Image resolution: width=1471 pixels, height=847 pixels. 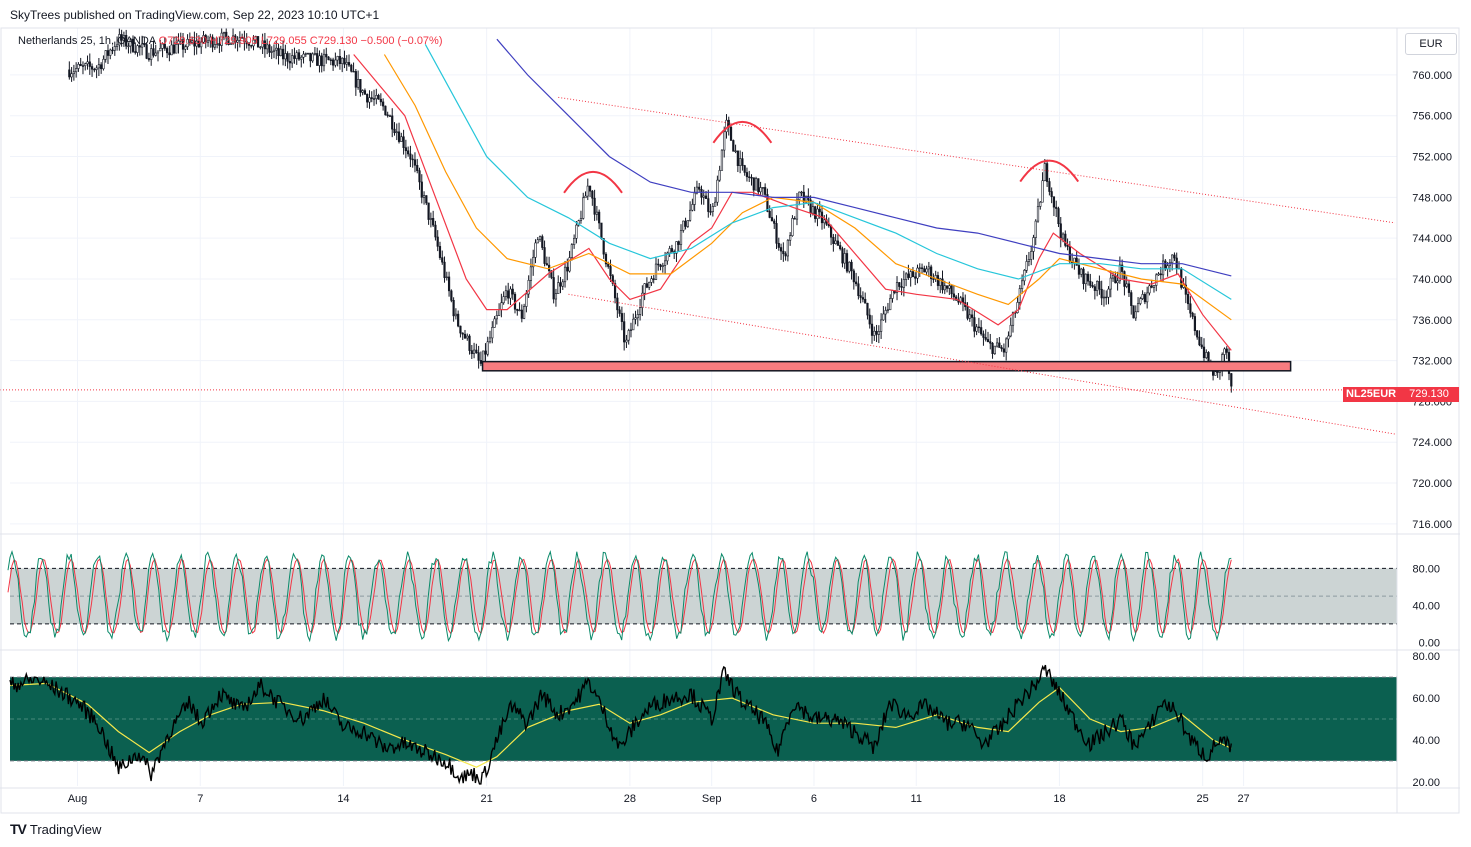 What do you see at coordinates (1431, 44) in the screenshot?
I see `currency-selector: EUR` at bounding box center [1431, 44].